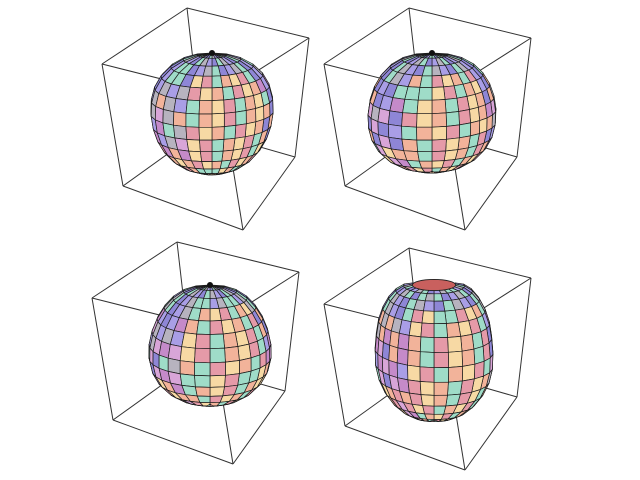 This screenshot has height=480, width=640. What do you see at coordinates (210, 285) in the screenshot?
I see `surface-pole` at bounding box center [210, 285].